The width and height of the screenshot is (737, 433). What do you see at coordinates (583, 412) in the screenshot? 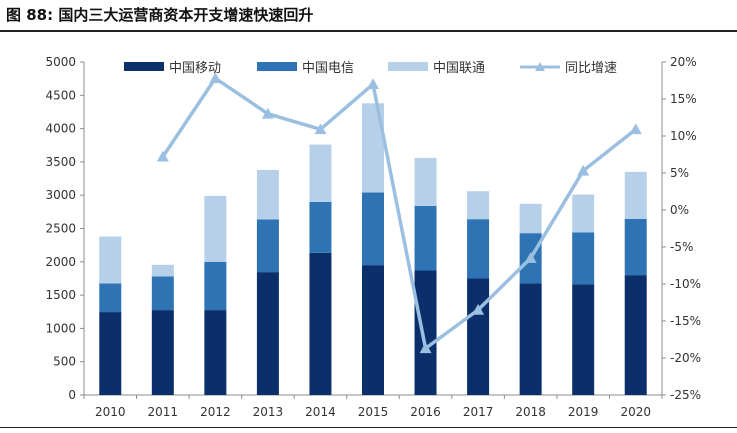
I see `x-axis-tick-label: 2019` at bounding box center [583, 412].